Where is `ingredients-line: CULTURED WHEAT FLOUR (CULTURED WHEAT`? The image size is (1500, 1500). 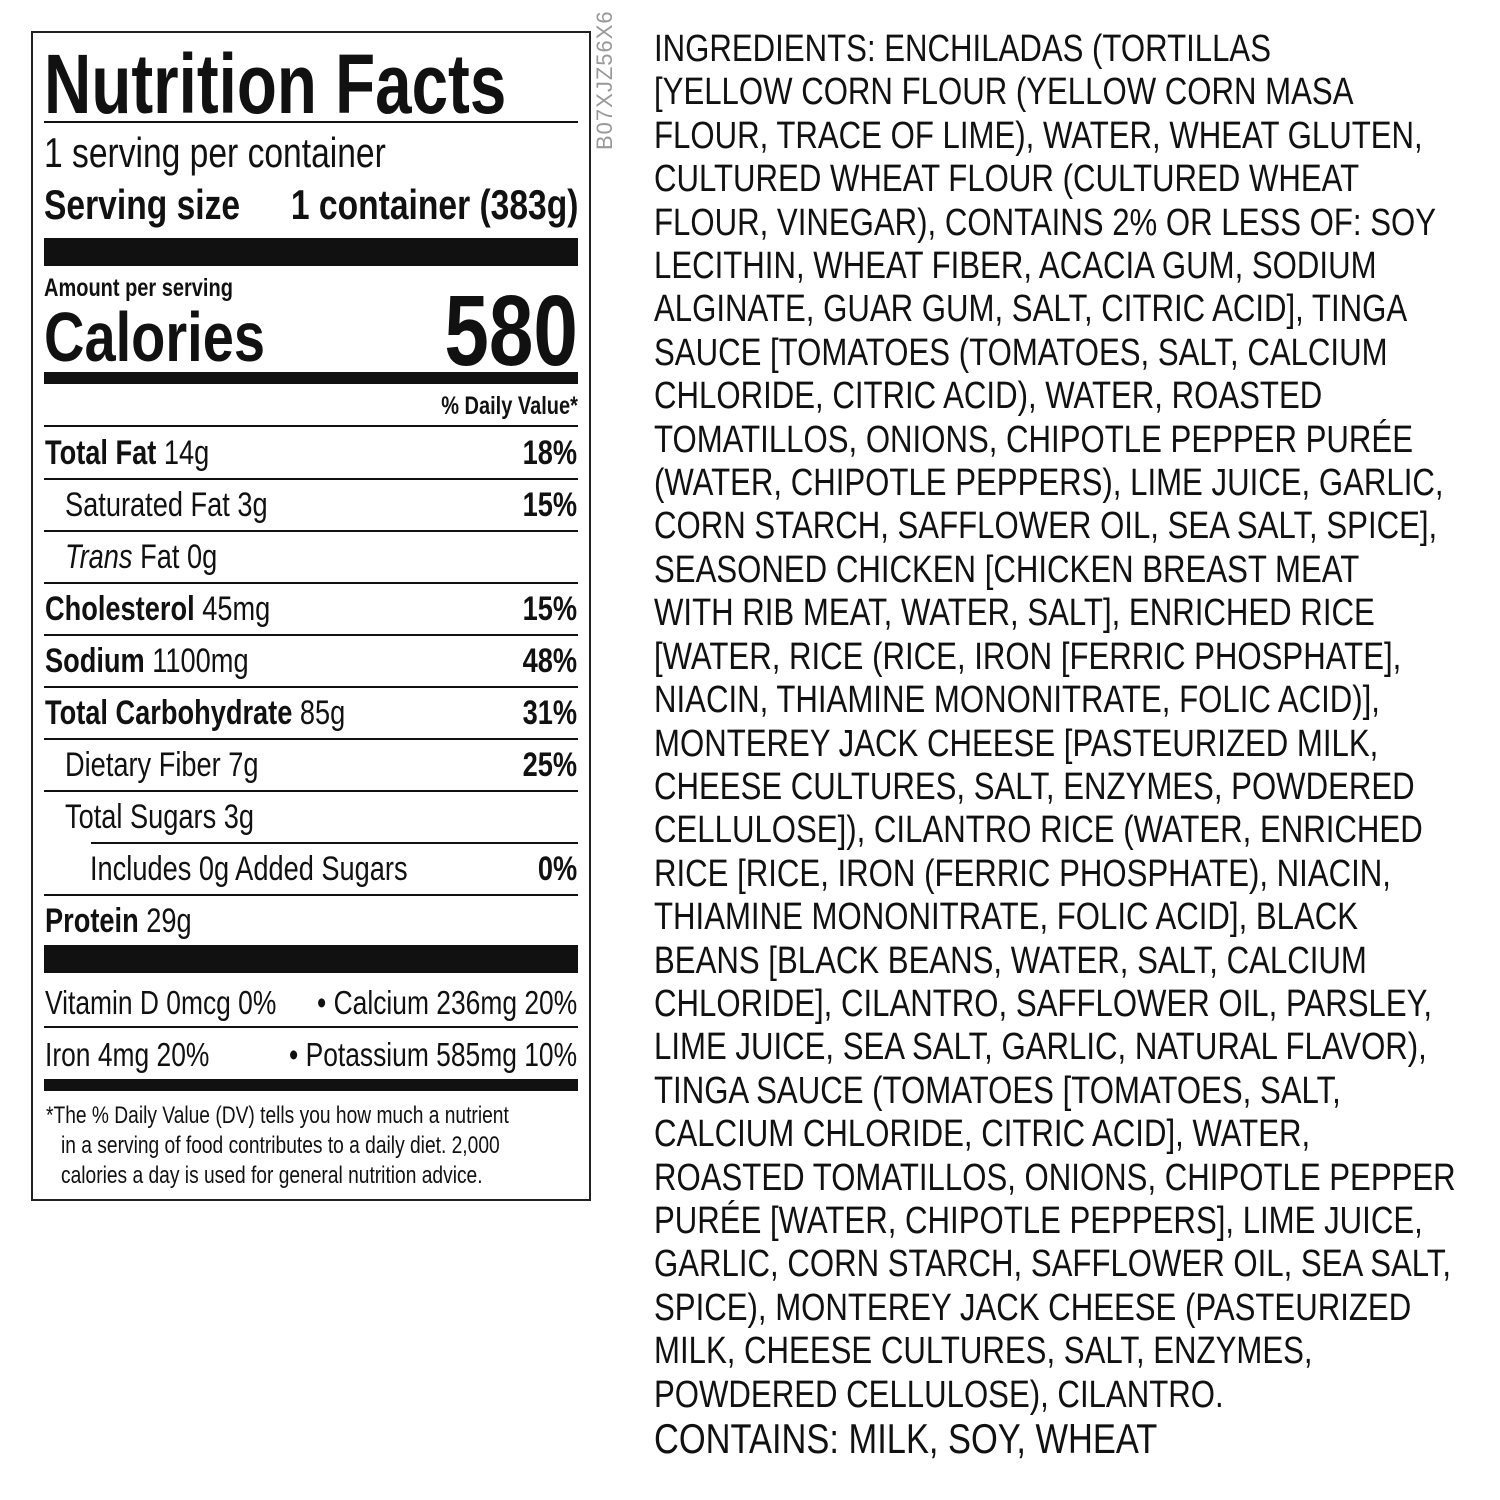 ingredients-line: CULTURED WHEAT FLOUR (CULTURED WHEAT is located at coordinates (1007, 179).